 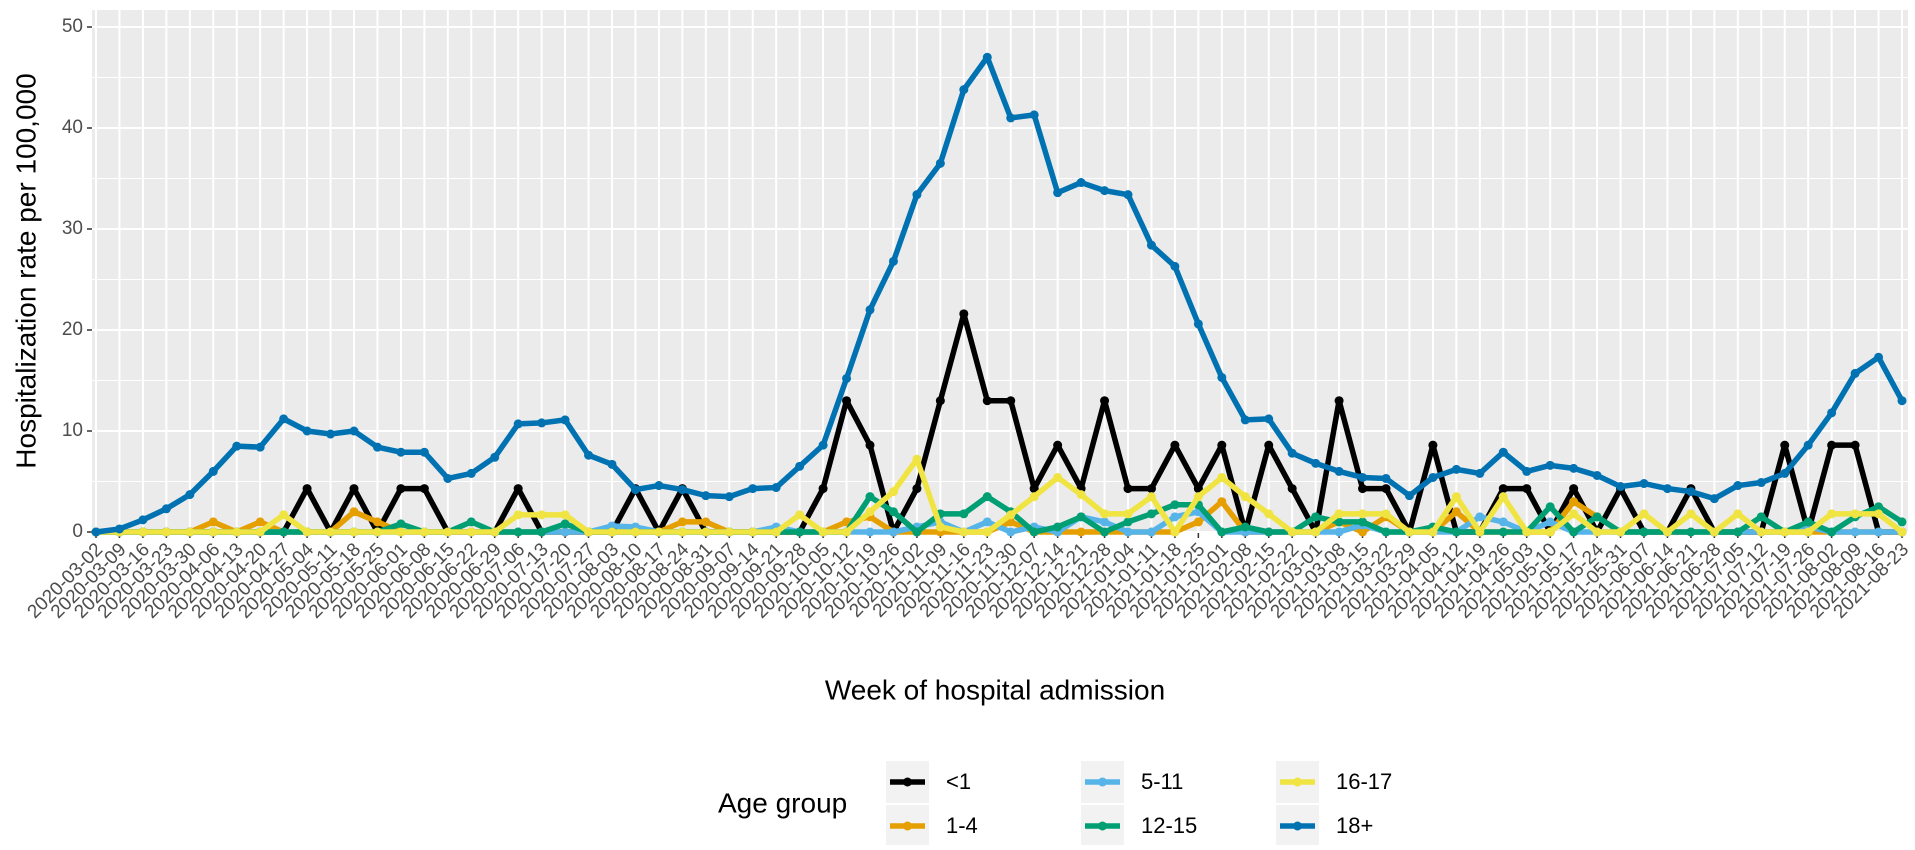 What do you see at coordinates (77, 531) in the screenshot?
I see `y-tick-label: 0` at bounding box center [77, 531].